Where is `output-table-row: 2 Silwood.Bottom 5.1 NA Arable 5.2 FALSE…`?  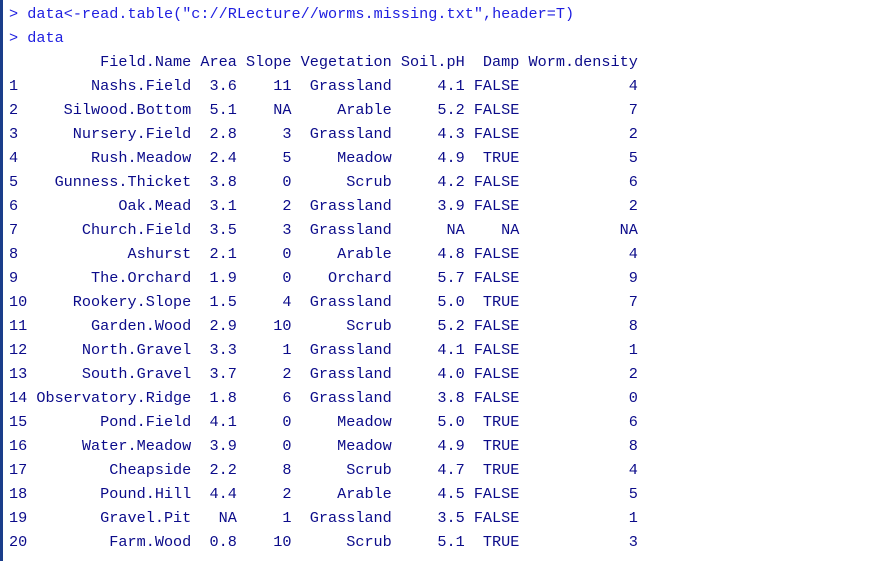
output-table-row: 2 Silwood.Bottom 5.1 NA Arable 5.2 FALSE… is located at coordinates (323, 110).